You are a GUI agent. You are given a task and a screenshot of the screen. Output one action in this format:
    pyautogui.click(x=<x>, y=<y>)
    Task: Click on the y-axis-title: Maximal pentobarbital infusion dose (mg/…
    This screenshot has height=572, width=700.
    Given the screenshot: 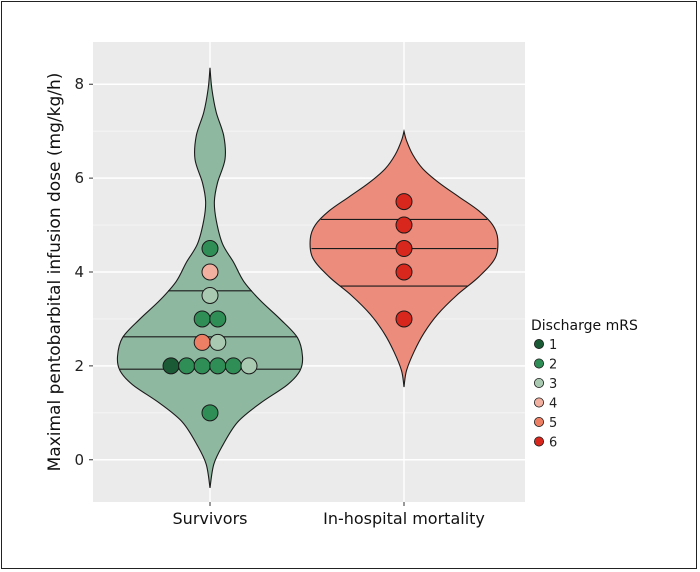 What is the action you would take?
    pyautogui.click(x=55, y=272)
    